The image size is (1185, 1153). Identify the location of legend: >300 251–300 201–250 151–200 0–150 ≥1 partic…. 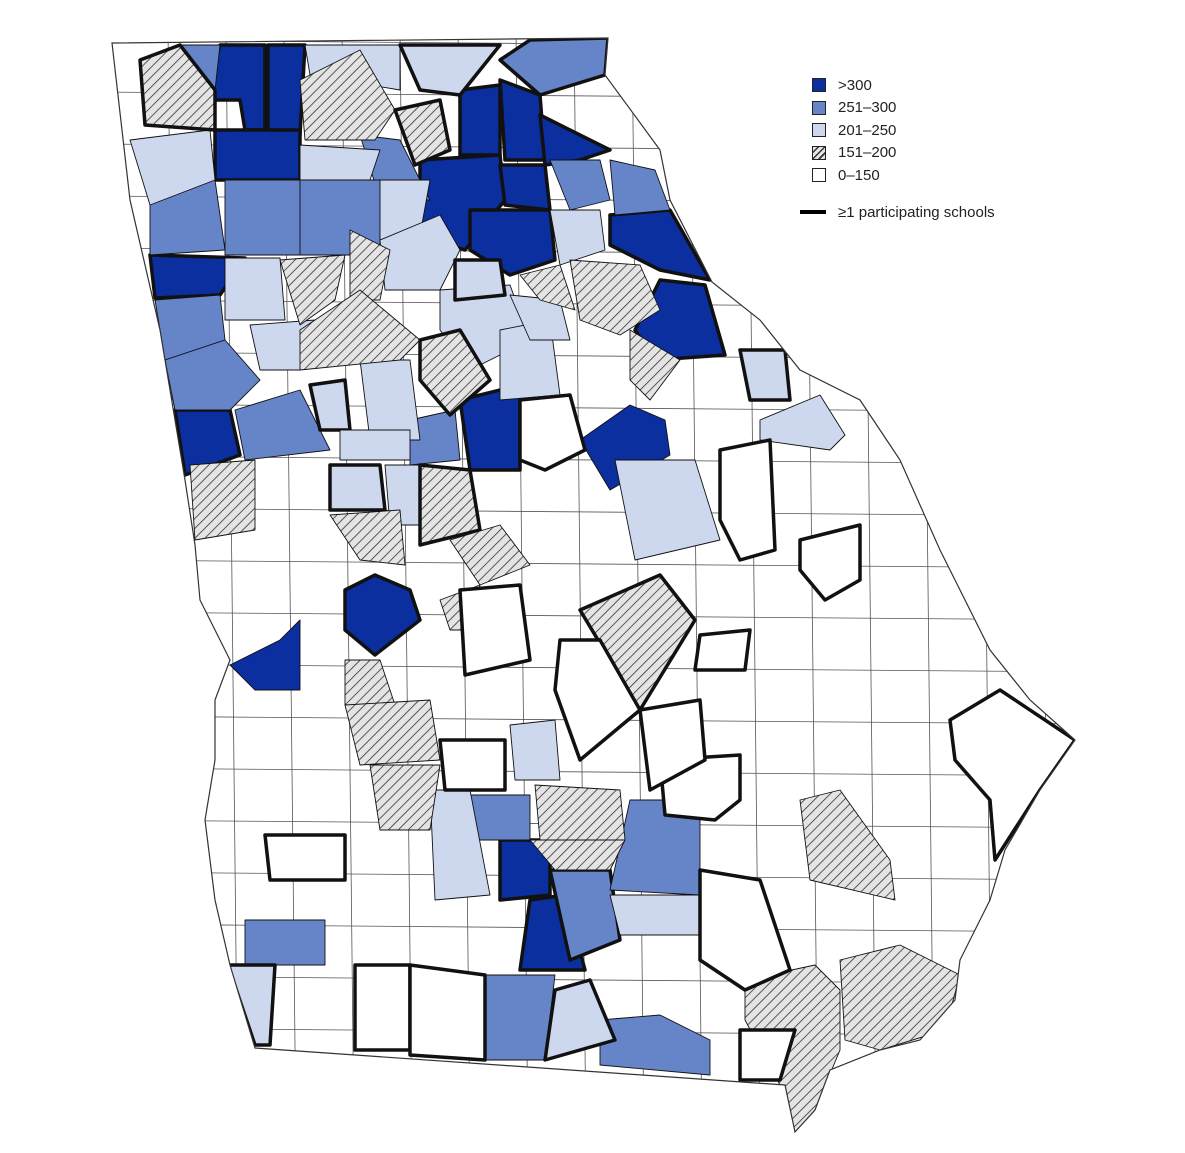
(897, 147).